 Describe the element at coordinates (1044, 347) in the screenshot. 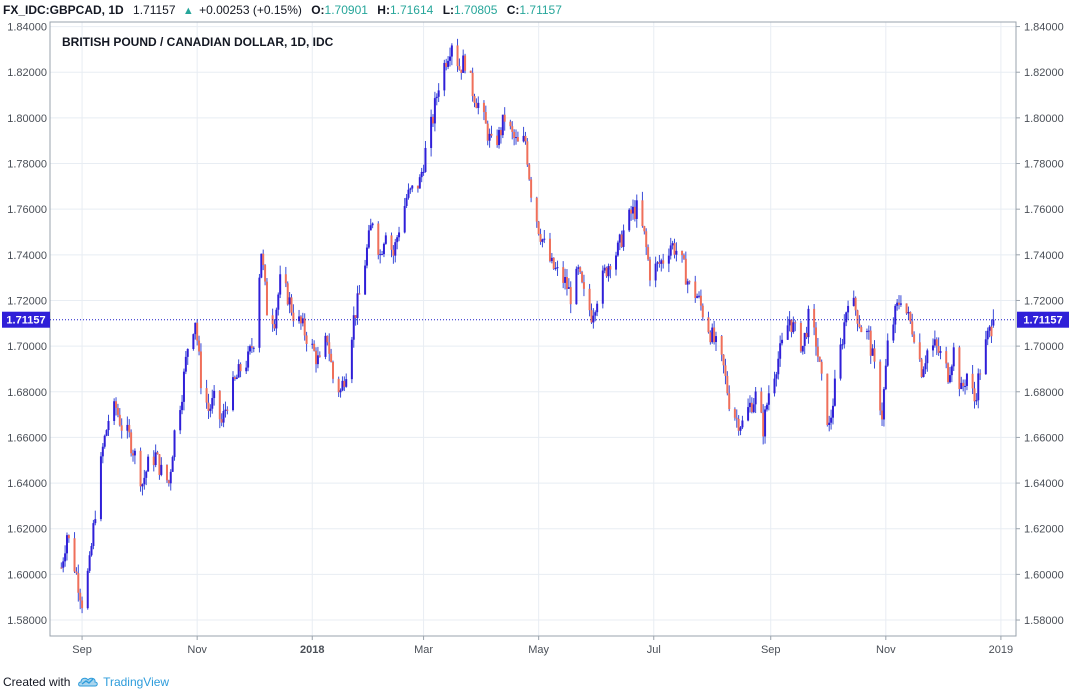

I see `y-tick-label-right: 1.70000` at that location.